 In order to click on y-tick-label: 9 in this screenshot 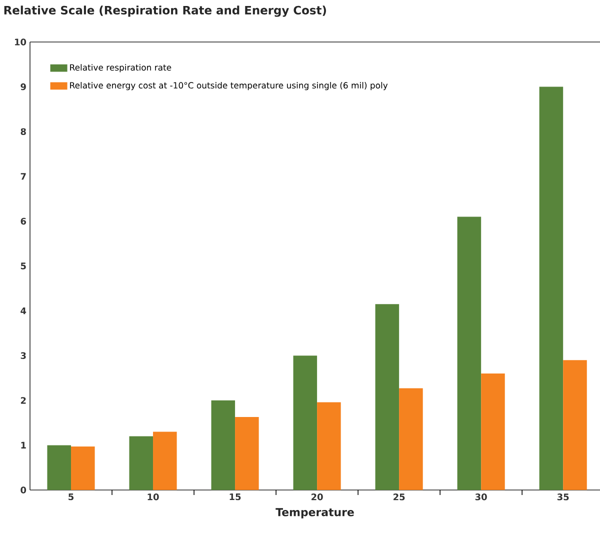, I will do `click(23, 86)`.